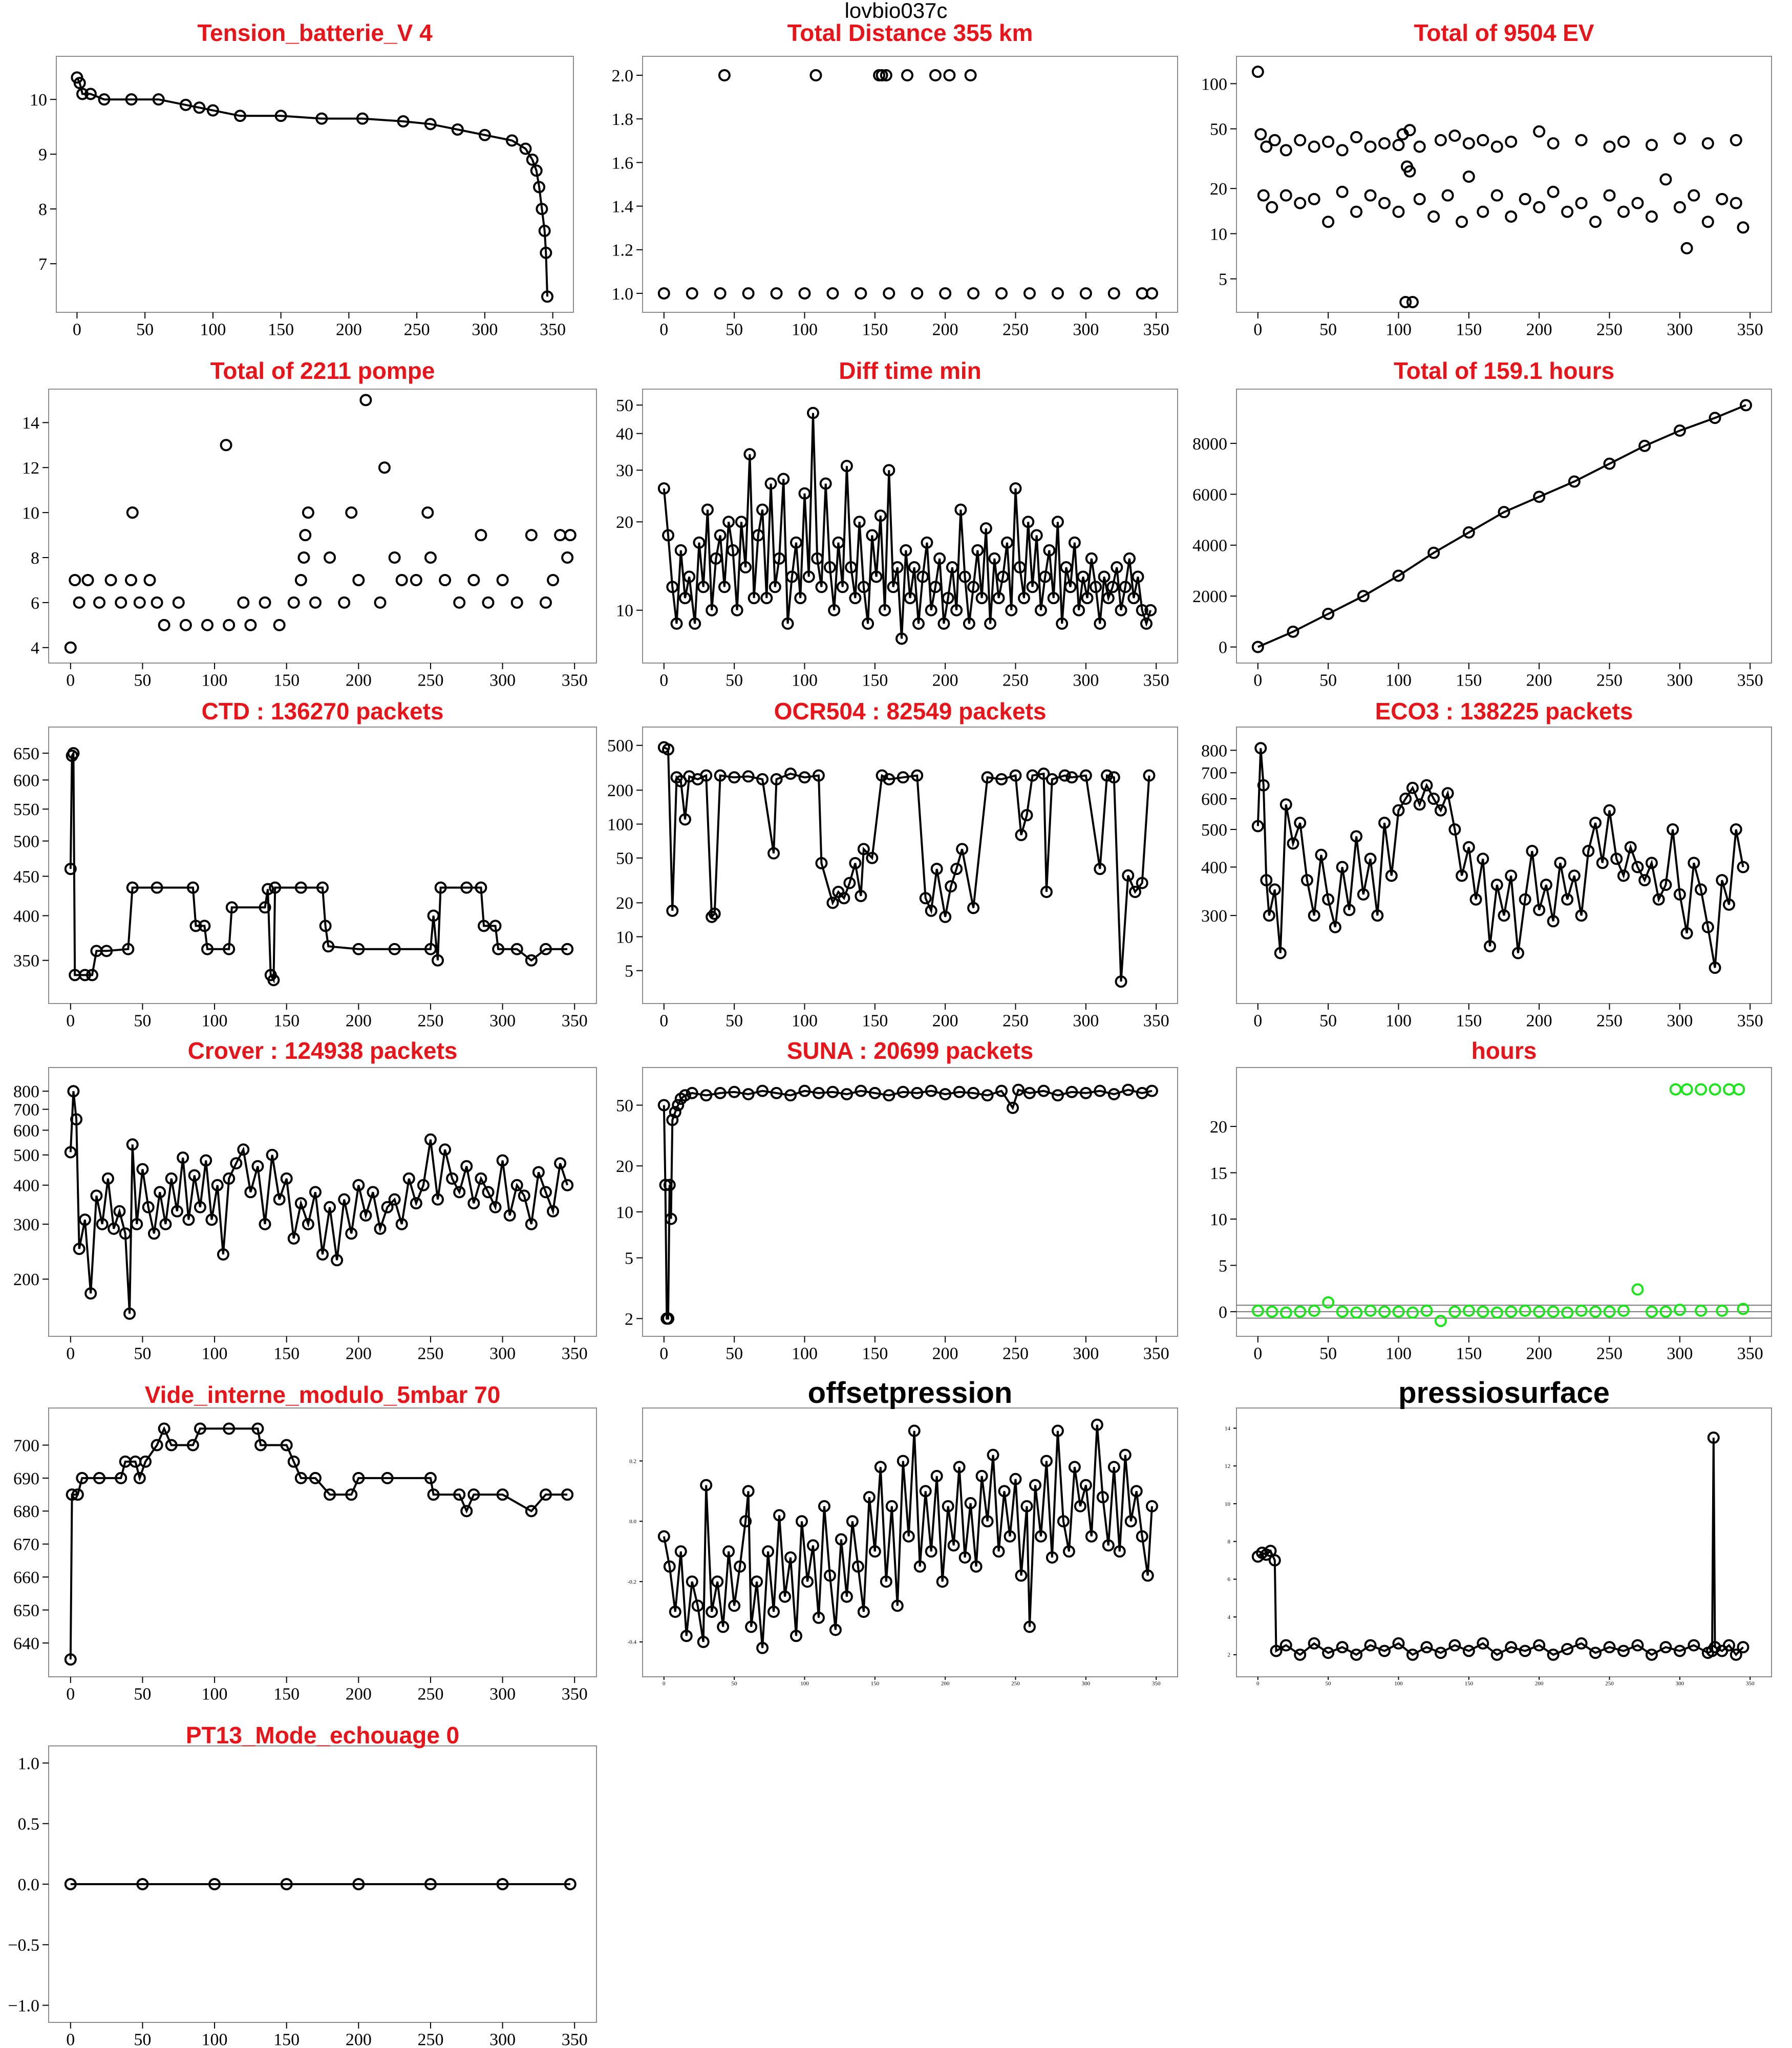 This screenshot has width=1792, height=2048. What do you see at coordinates (1223, 279) in the screenshot?
I see `y-tick-label: 5` at bounding box center [1223, 279].